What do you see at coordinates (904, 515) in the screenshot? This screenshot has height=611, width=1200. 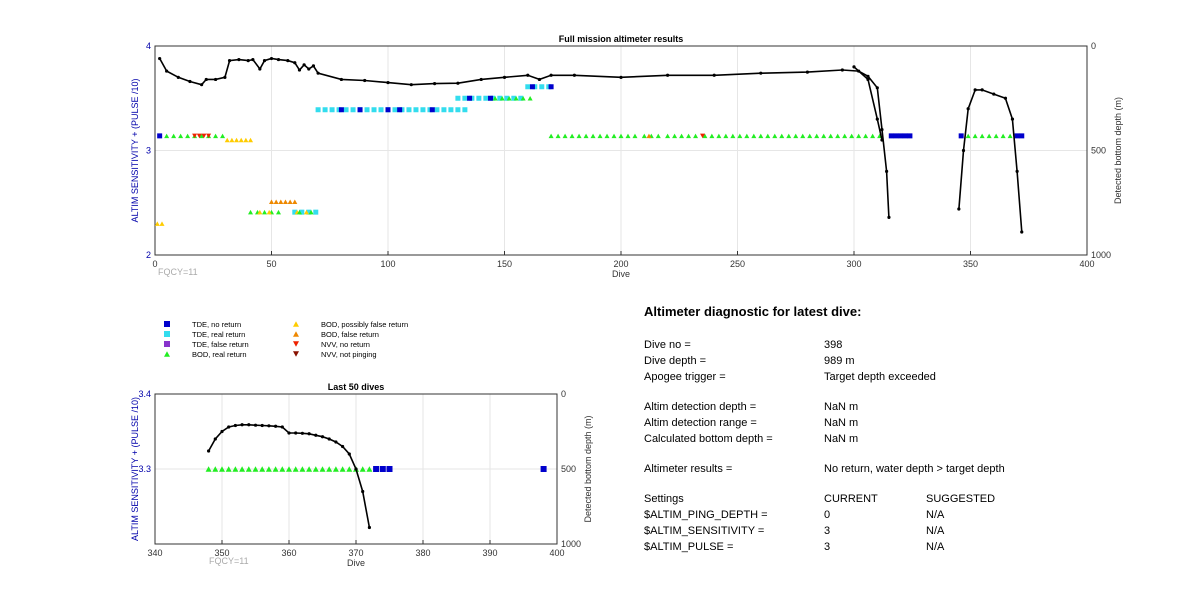 I see `ping-depth-row: $ALTIM_PING_DEPTH = 0 N/A` at bounding box center [904, 515].